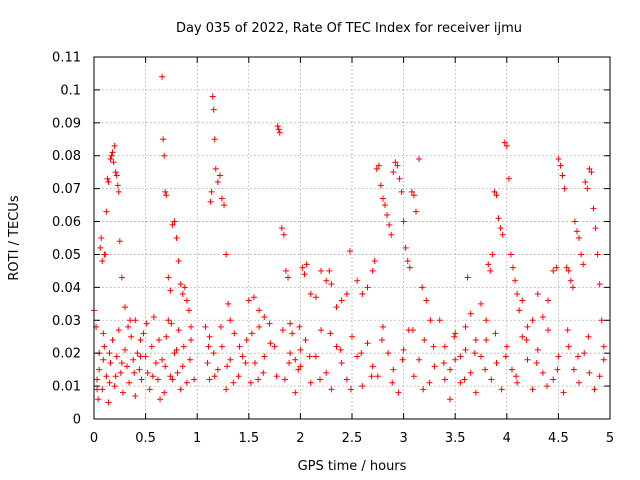  Describe the element at coordinates (66, 387) in the screenshot. I see `y-tick-label: 0.01` at that location.